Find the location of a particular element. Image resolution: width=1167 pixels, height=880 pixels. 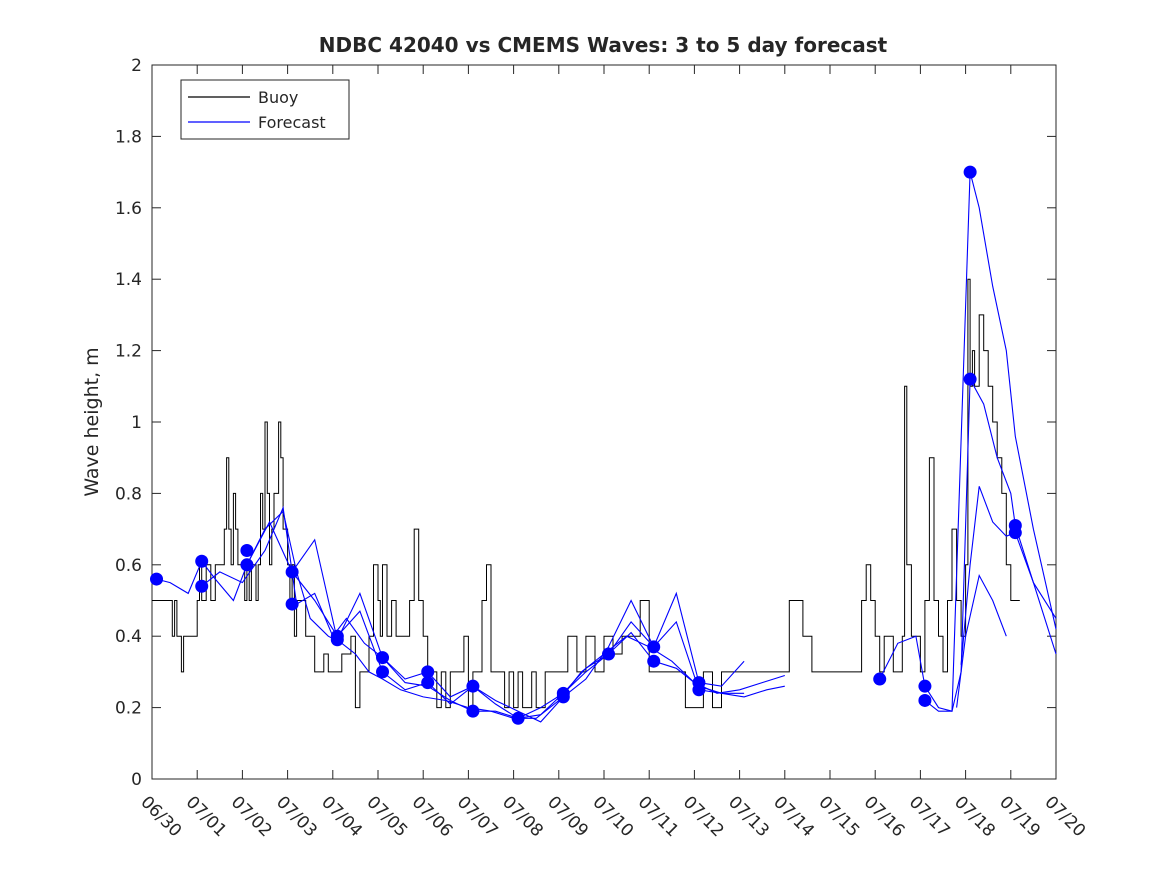

x-tick-label: 07/12 is located at coordinates (703, 816).